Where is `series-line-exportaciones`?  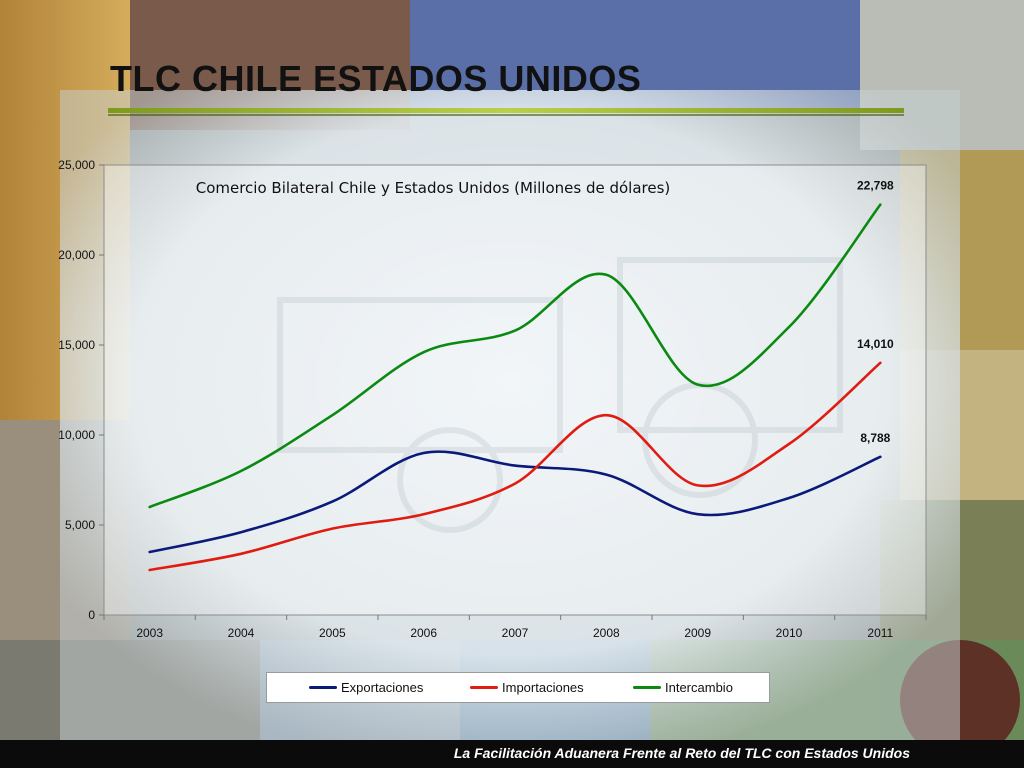
series-line-exportaciones is located at coordinates (515, 502).